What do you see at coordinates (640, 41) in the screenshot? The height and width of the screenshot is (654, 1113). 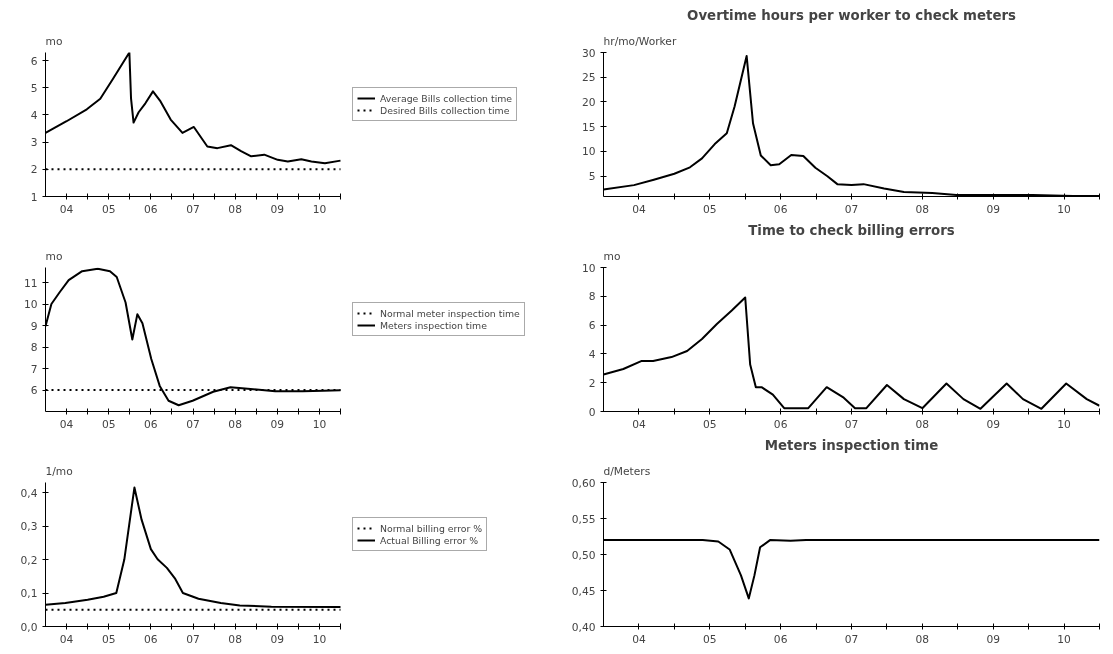 I see `y-axis-title: hr/mo/Worker` at bounding box center [640, 41].